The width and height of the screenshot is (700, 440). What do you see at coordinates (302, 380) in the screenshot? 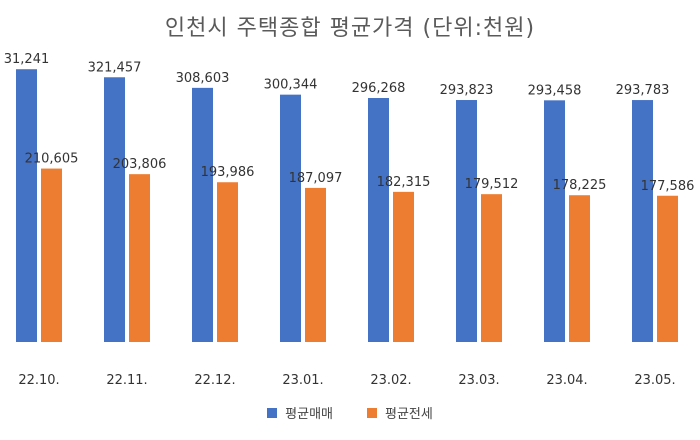
I see `x-tick-label-3: 23.01.` at bounding box center [302, 380].